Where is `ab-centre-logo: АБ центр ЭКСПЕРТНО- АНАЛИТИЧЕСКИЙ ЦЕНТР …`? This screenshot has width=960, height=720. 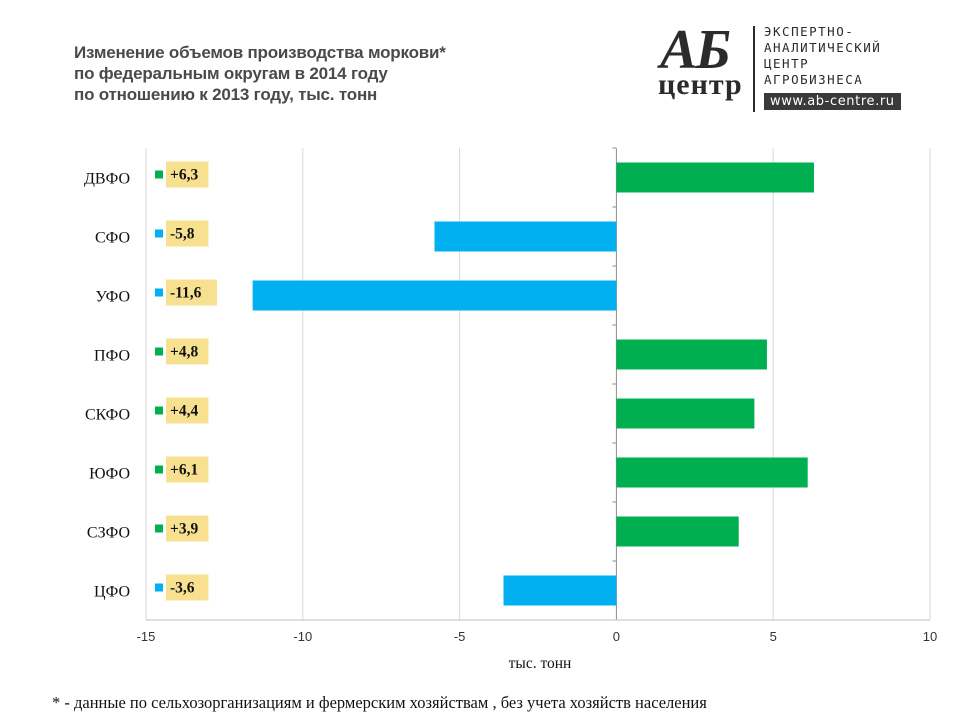 ab-centre-logo: АБ центр ЭКСПЕРТНО- АНАЛИТИЧЕСКИЙ ЦЕНТР … is located at coordinates (791, 68).